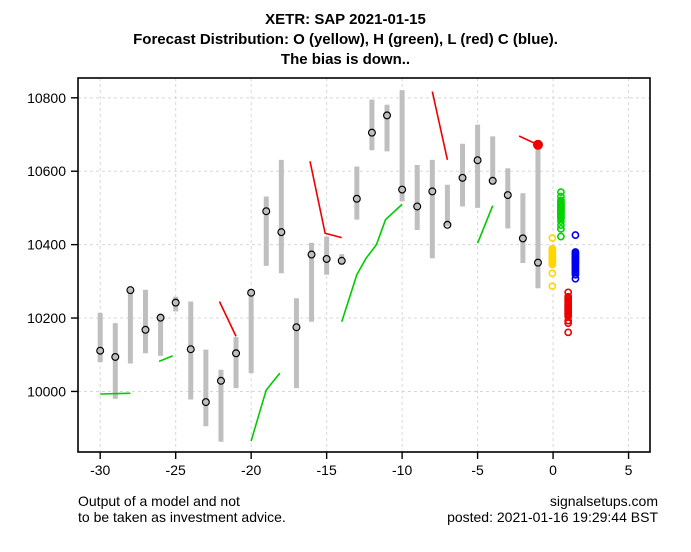  Describe the element at coordinates (345, 59) in the screenshot. I see `chart-bias-note: The bias is down..` at that location.